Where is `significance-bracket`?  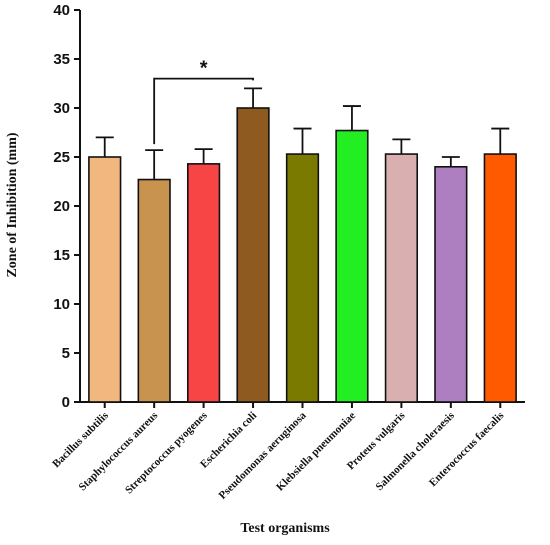
significance-bracket is located at coordinates (203, 111).